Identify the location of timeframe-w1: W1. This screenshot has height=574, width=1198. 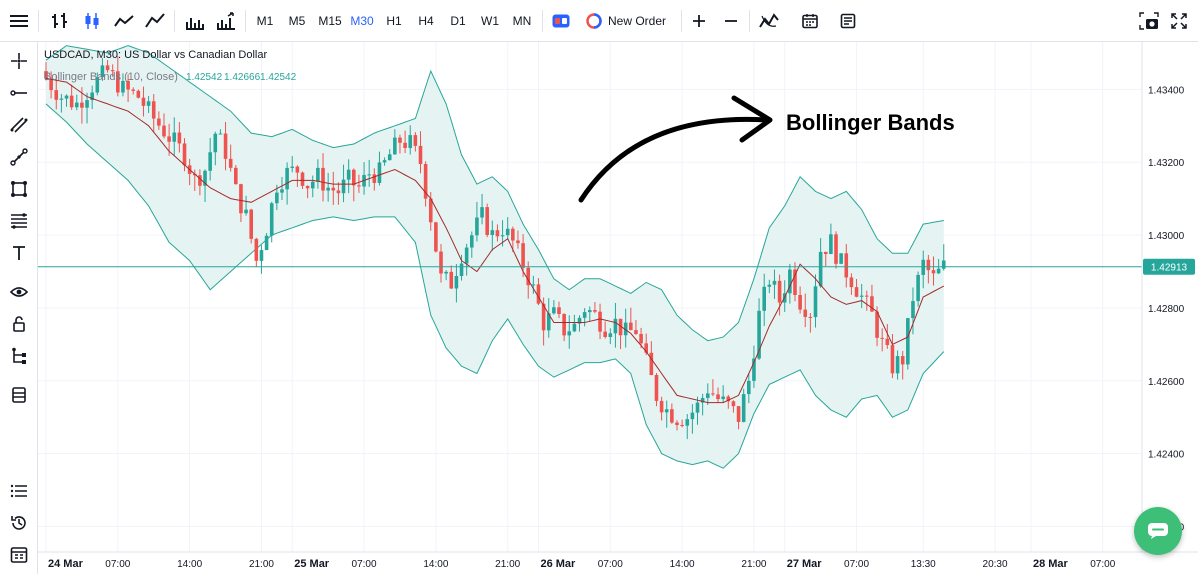
(490, 21).